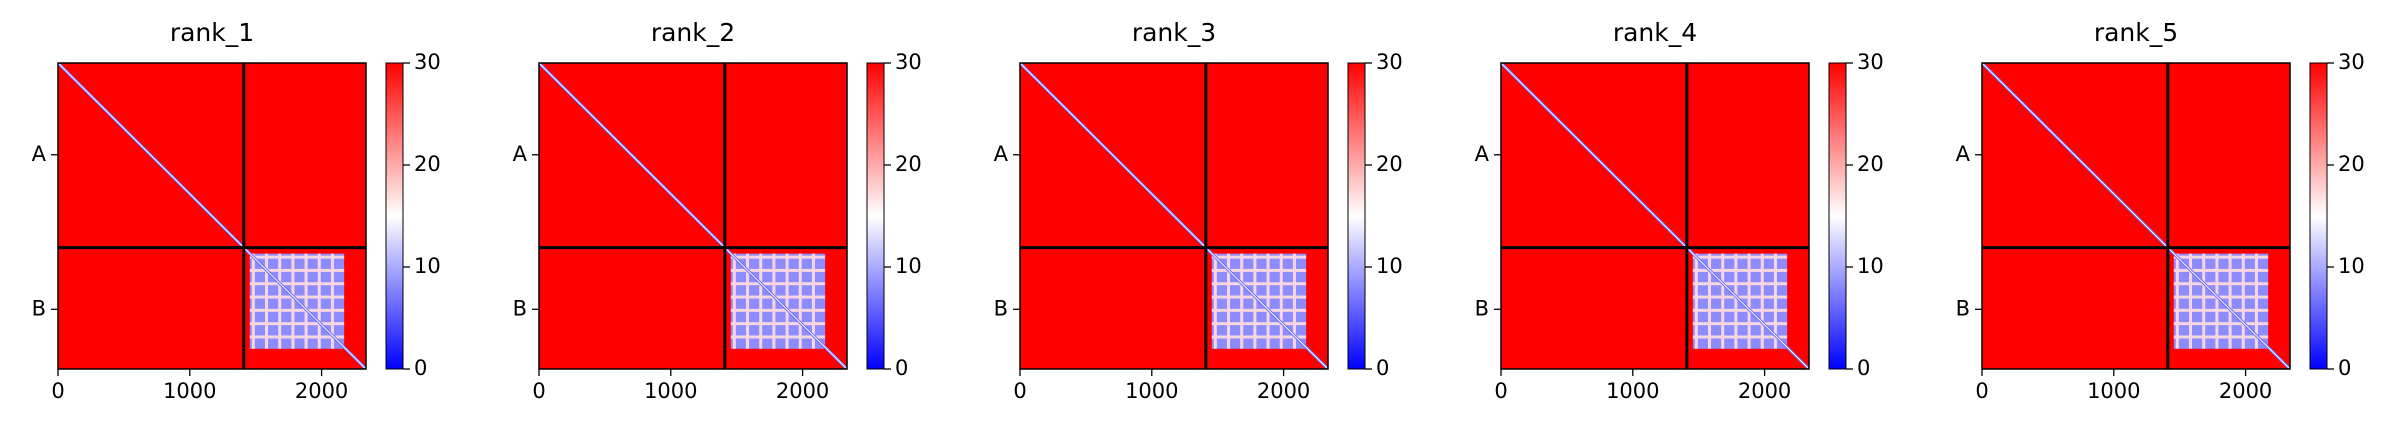 This screenshot has height=438, width=2401. Describe the element at coordinates (57, 391) in the screenshot. I see `x-tick-label: 0` at that location.